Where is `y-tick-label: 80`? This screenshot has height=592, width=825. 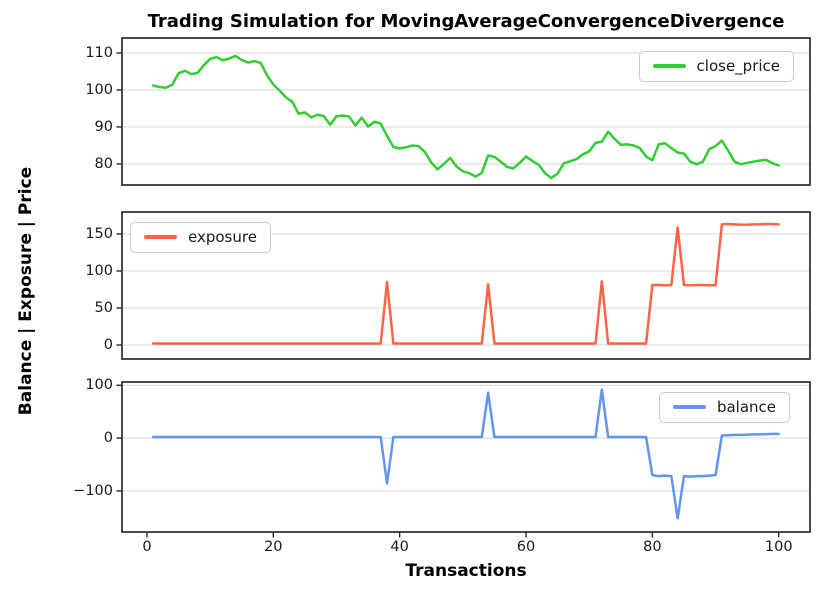
y-tick-label: 80 is located at coordinates (103, 163).